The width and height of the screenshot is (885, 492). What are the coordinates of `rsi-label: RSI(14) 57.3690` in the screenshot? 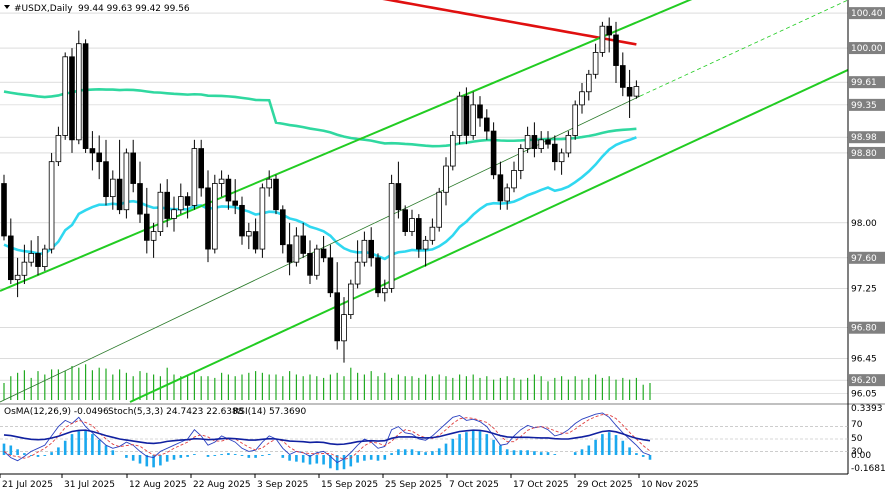 It's located at (269, 412).